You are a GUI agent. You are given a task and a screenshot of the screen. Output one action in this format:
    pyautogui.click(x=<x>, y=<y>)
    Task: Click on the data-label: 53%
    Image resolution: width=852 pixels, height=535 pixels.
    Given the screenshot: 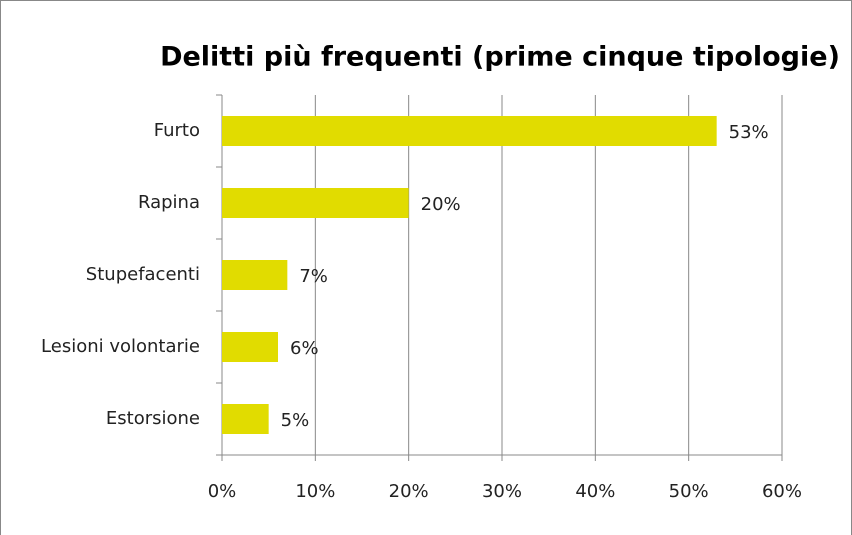 What is the action you would take?
    pyautogui.click(x=749, y=132)
    